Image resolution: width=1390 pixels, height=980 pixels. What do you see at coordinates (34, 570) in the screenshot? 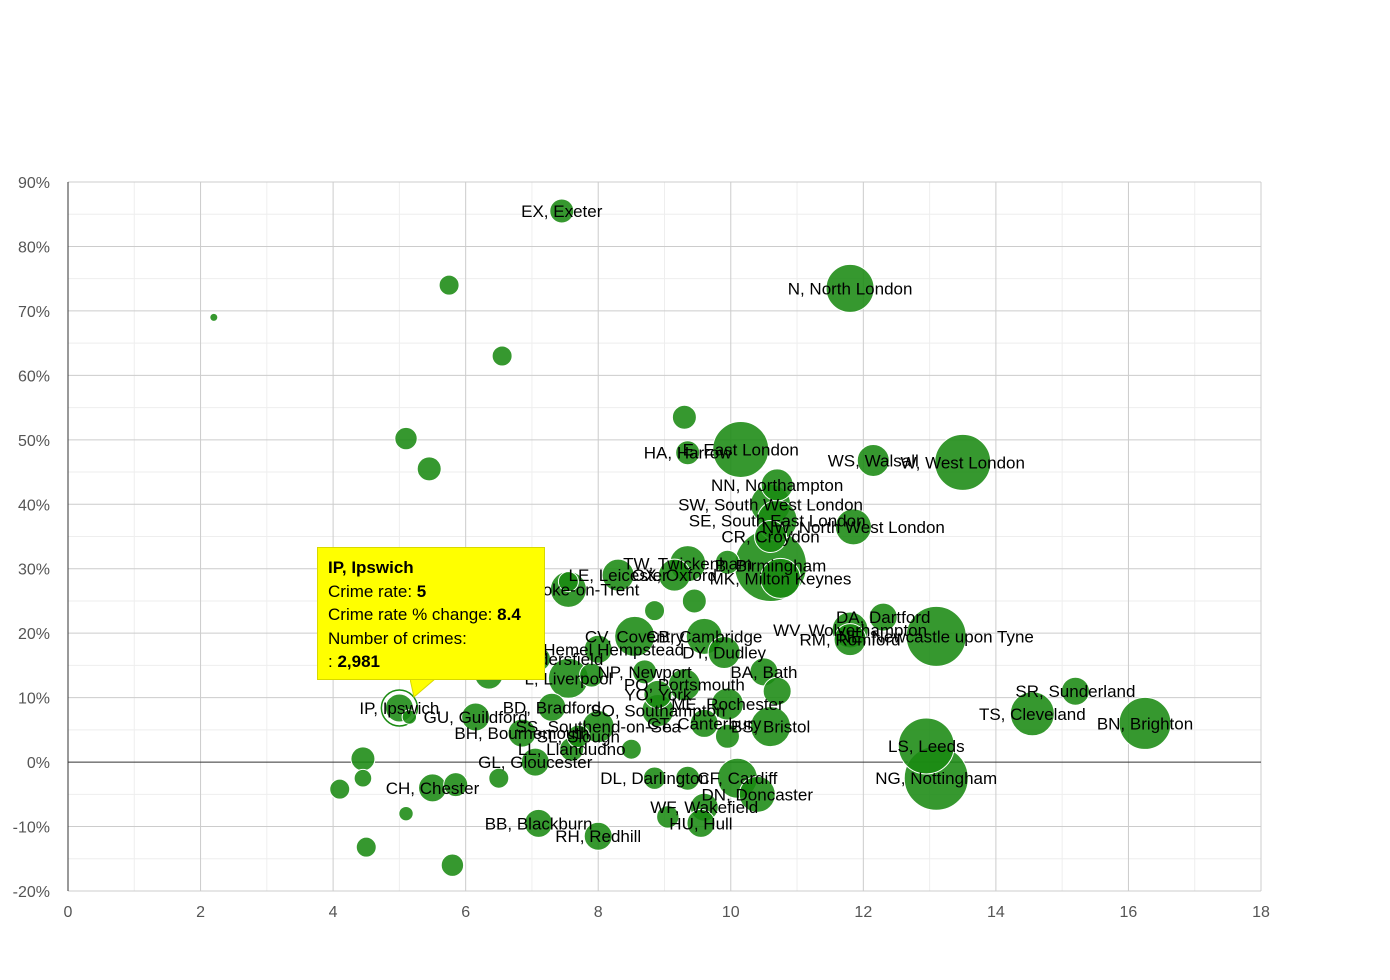
I see `y-tick-label: 30%` at bounding box center [34, 570].